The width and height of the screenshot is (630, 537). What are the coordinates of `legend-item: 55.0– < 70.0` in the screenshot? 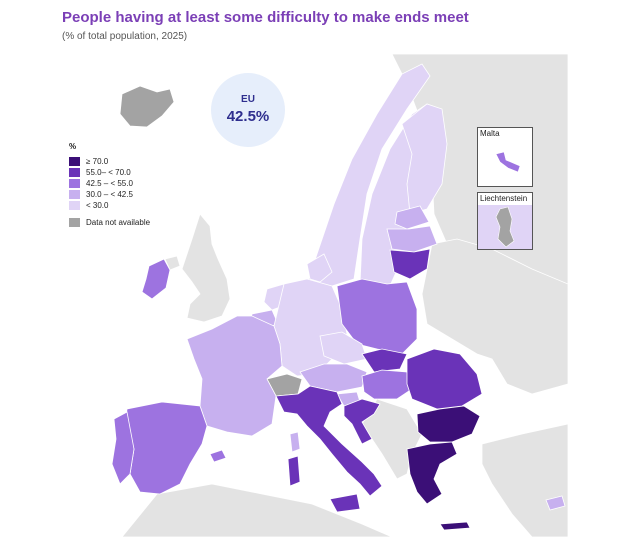 It's located at (109, 172).